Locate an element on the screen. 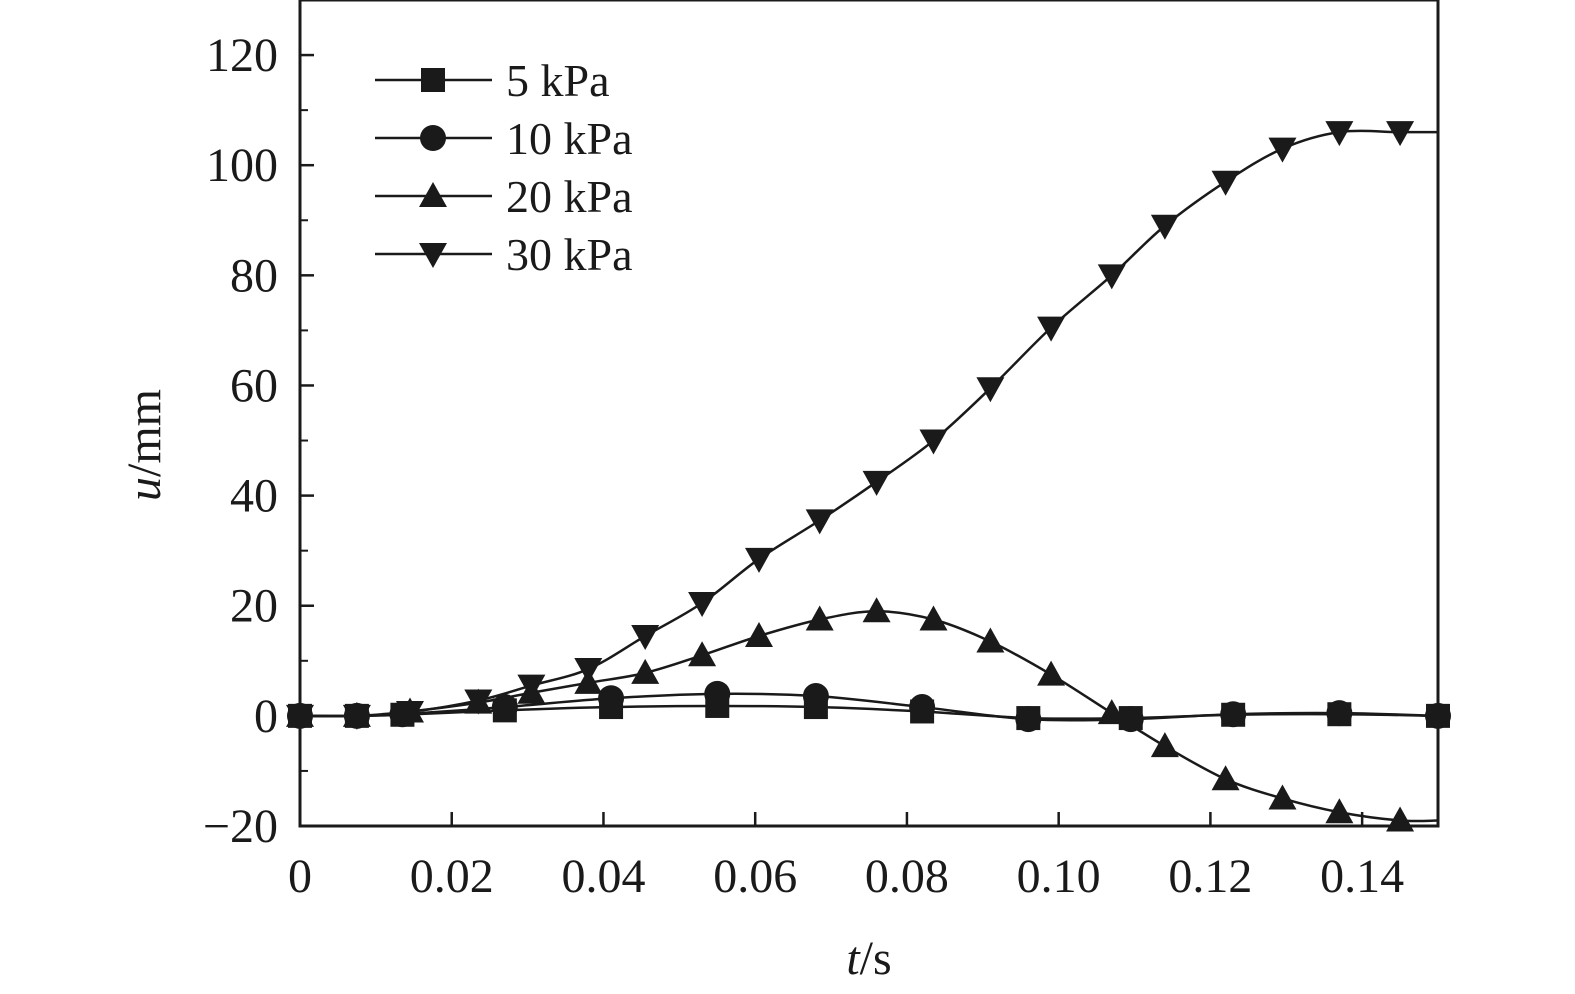  legend-label-1: 10 kPa is located at coordinates (569, 138).